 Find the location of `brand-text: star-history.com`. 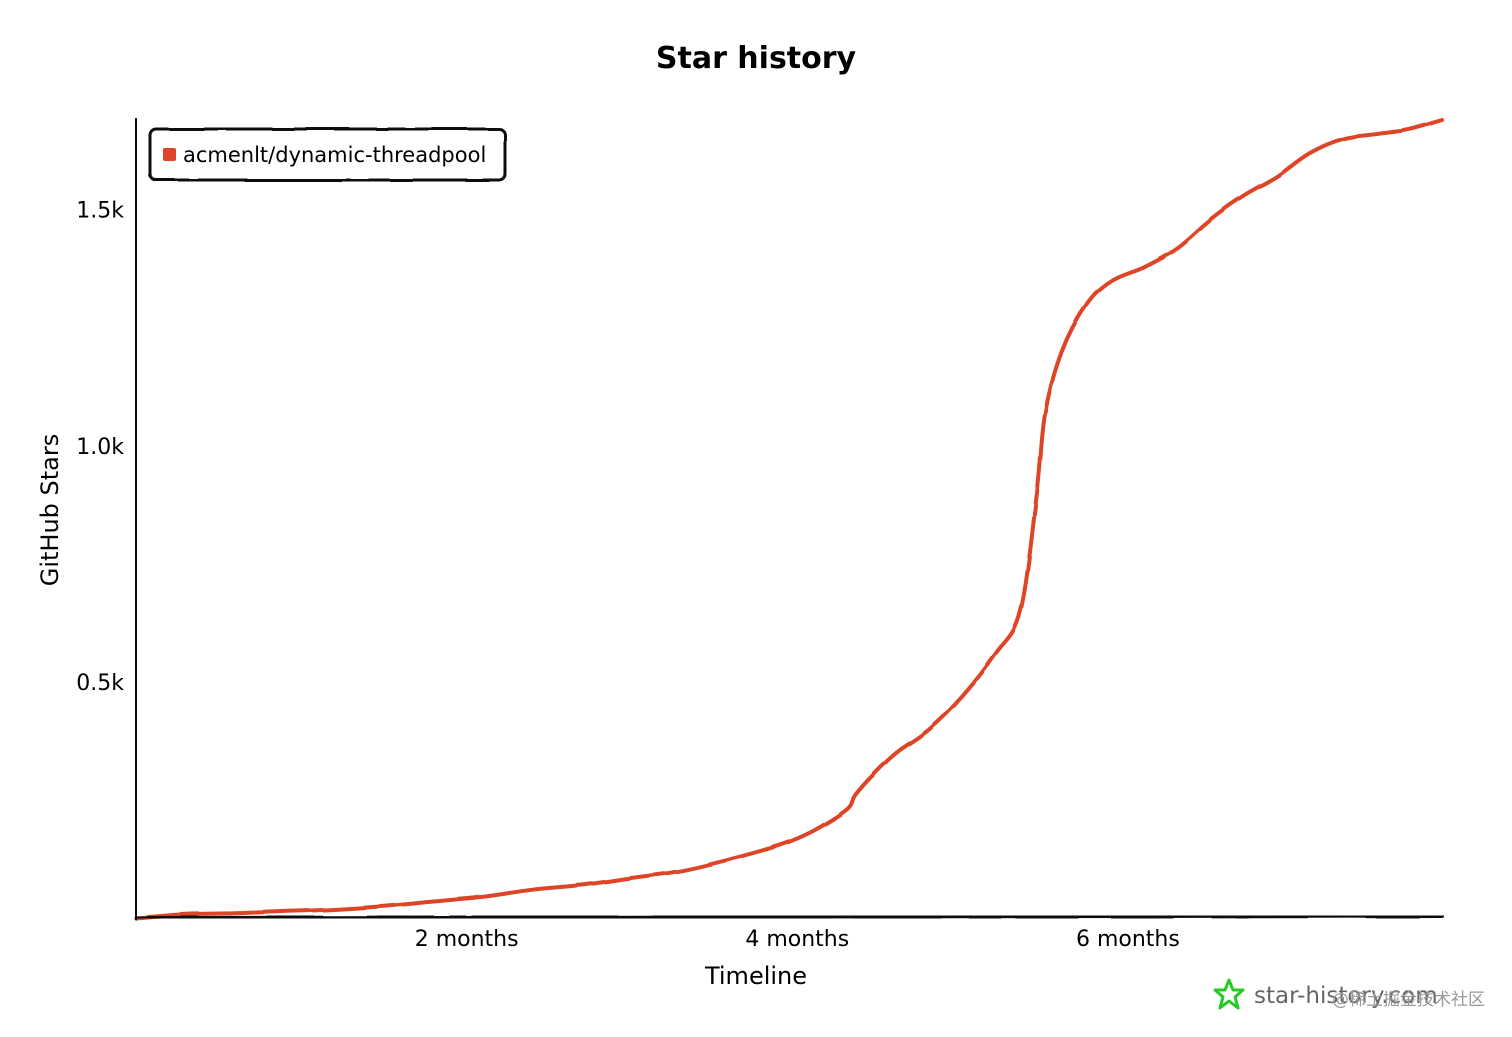

brand-text: star-history.com is located at coordinates (1346, 996).